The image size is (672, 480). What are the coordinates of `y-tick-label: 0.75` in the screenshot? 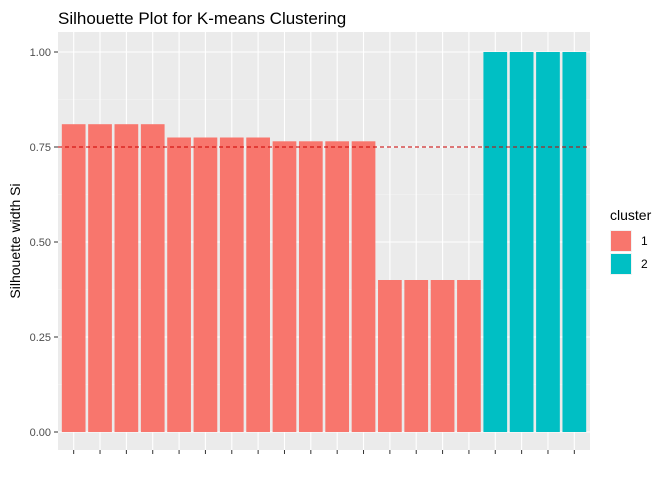 It's located at (40, 148).